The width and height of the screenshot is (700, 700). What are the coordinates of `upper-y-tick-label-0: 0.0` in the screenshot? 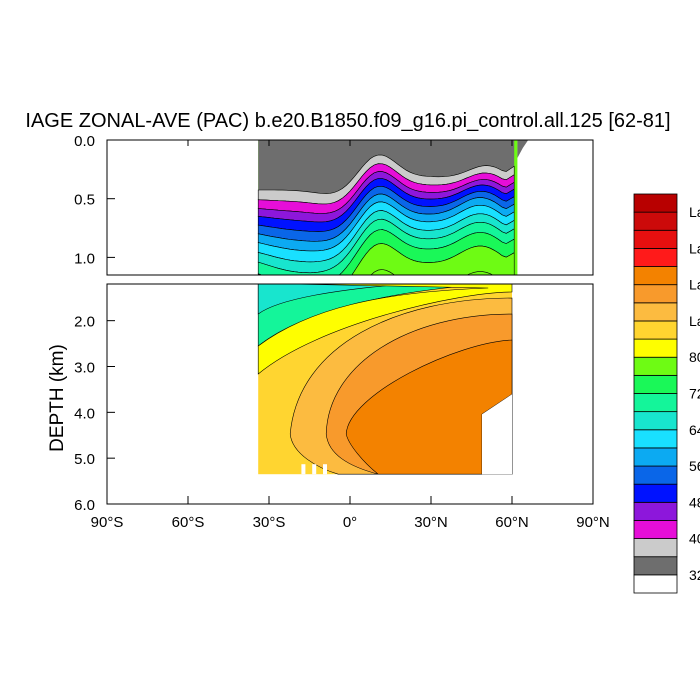 It's located at (84, 141).